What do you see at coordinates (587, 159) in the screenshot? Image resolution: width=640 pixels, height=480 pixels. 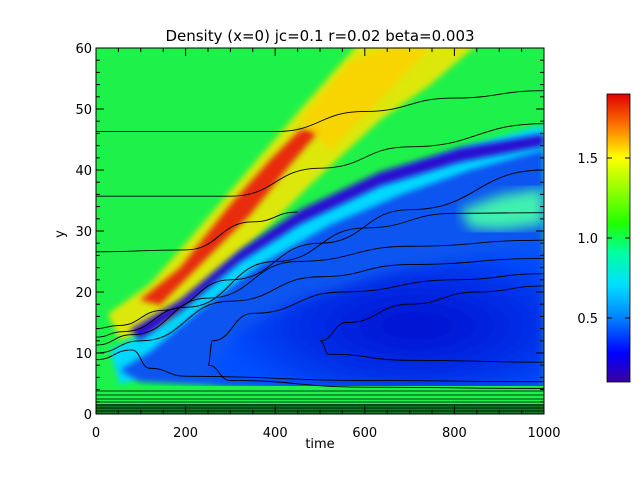 I see `colorbar-tick-label: 1.5` at bounding box center [587, 159].